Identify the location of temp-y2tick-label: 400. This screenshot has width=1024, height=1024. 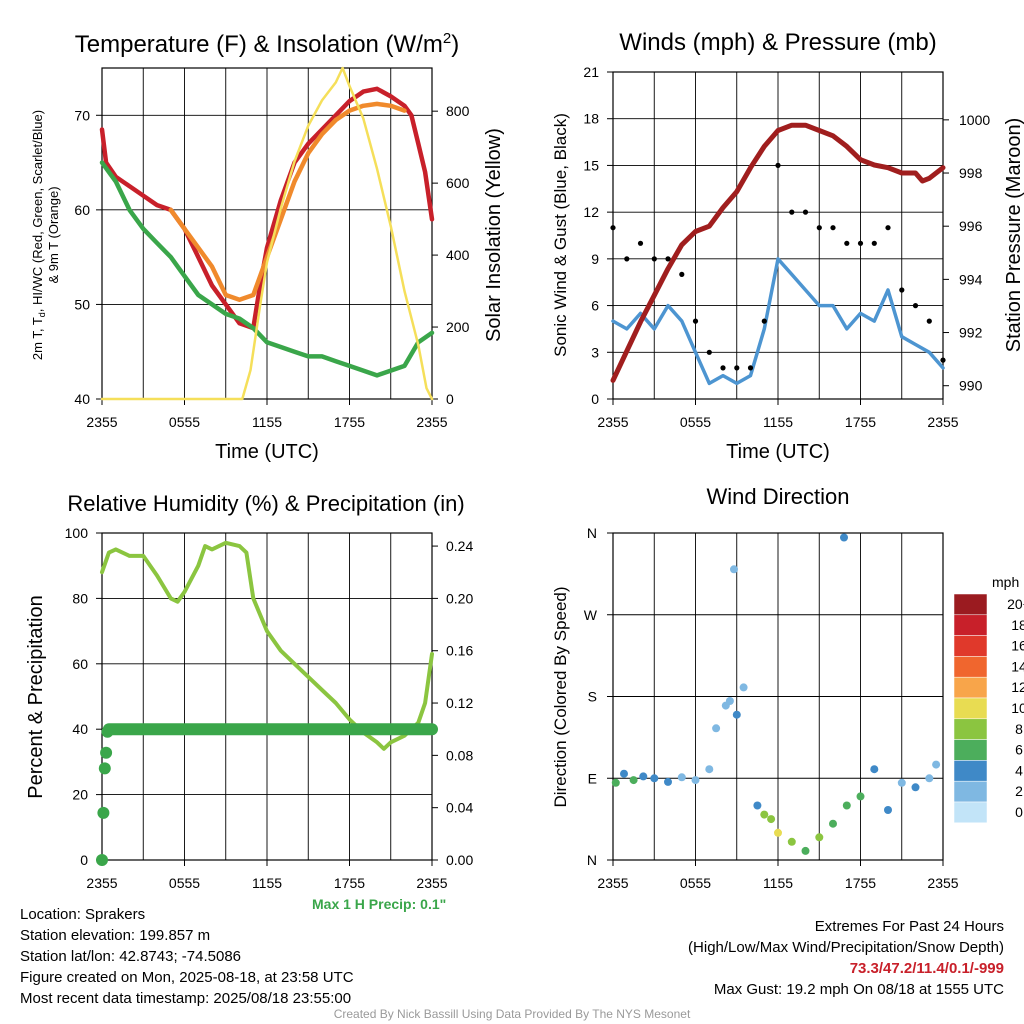
(458, 255).